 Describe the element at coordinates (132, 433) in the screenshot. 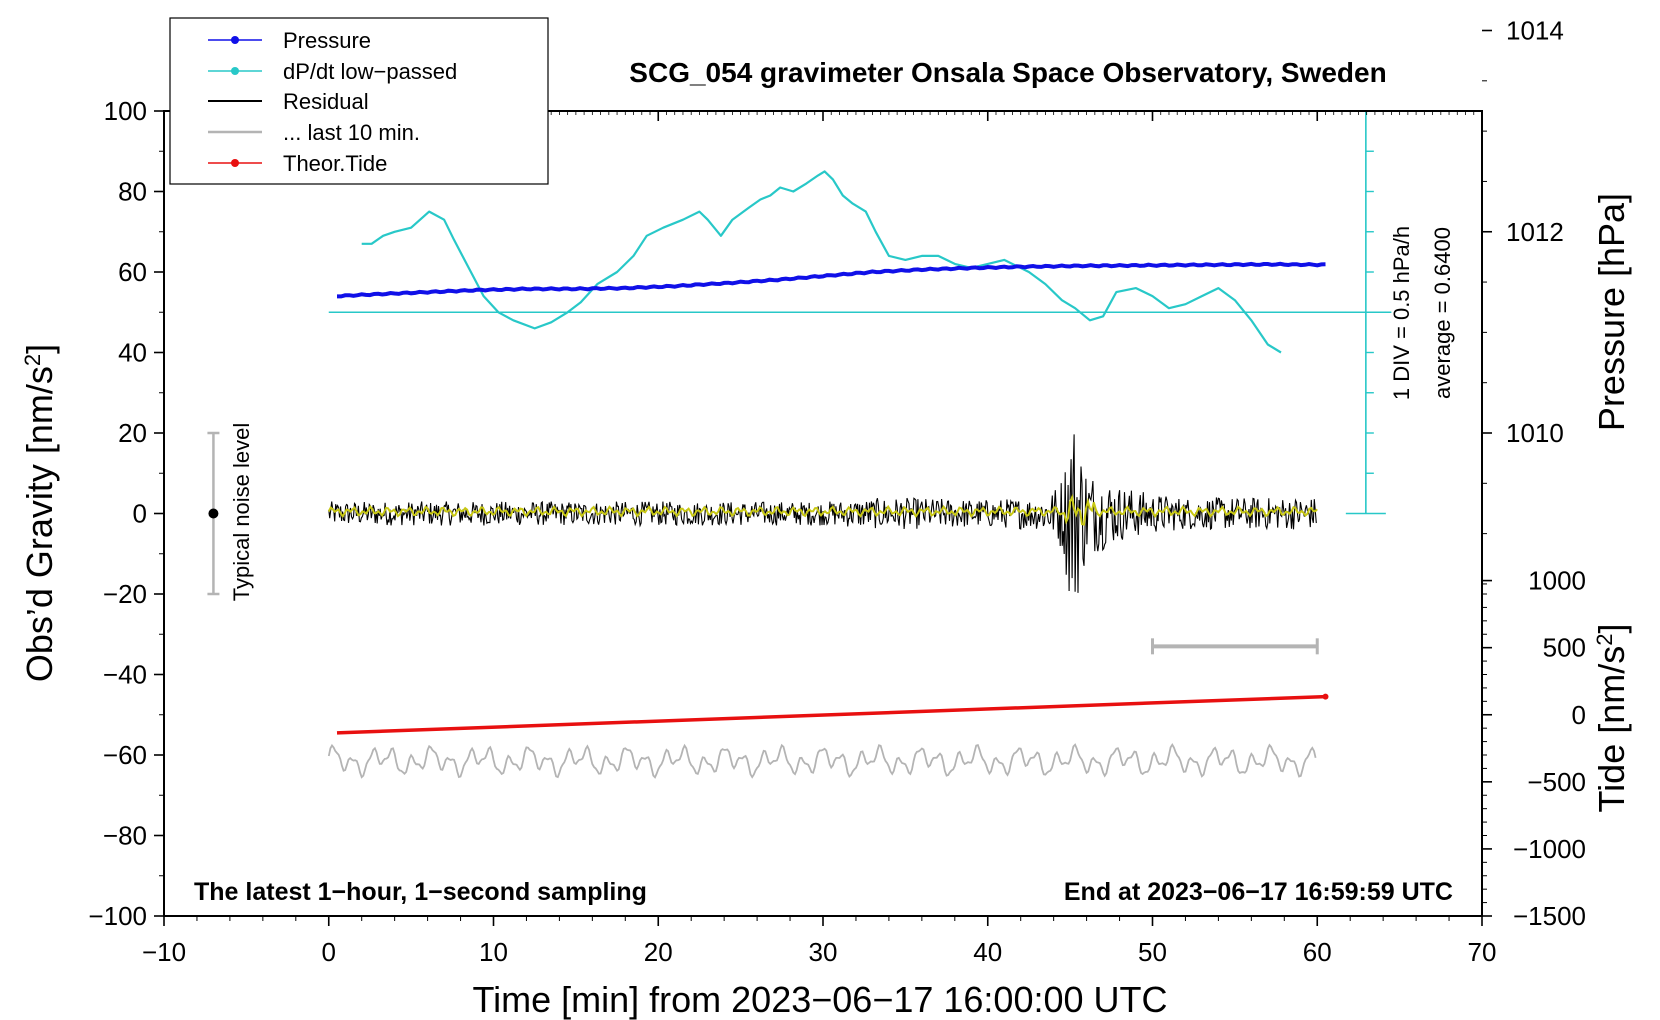

I see `y-tick-label: 20` at that location.